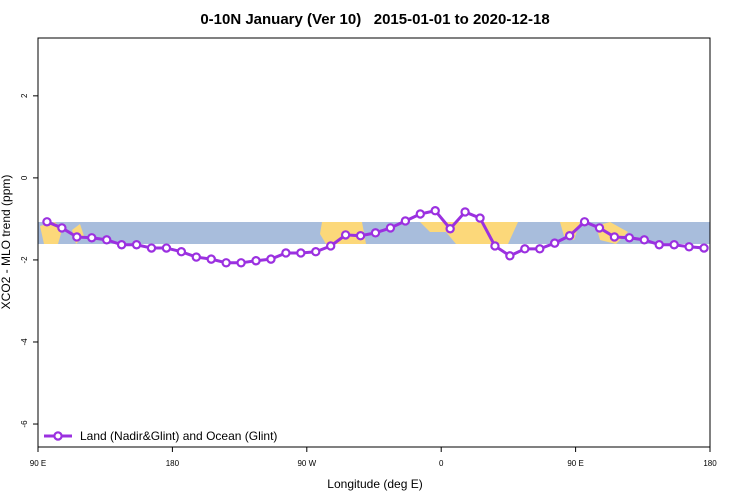 The height and width of the screenshot is (500, 750). I want to click on y-tick-label: 2, so click(24, 95).